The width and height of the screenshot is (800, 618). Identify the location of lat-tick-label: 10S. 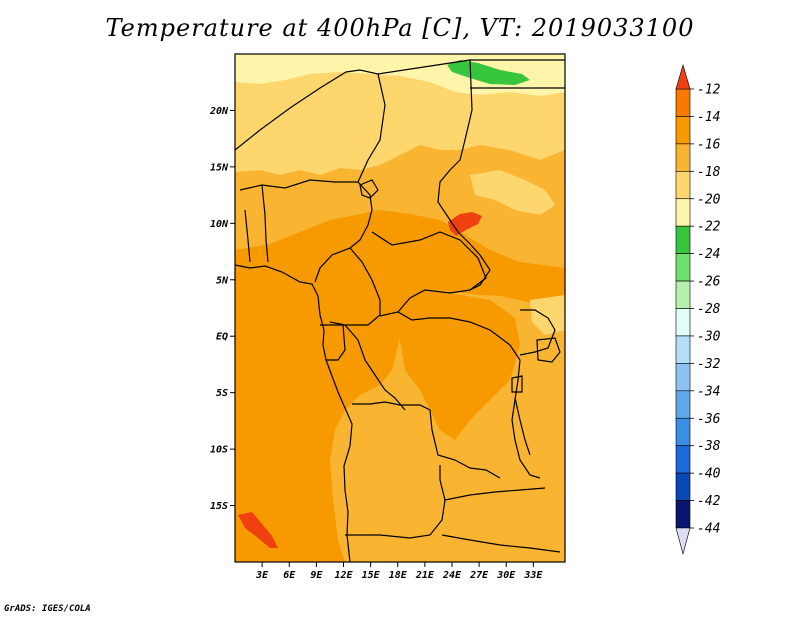
(219, 450).